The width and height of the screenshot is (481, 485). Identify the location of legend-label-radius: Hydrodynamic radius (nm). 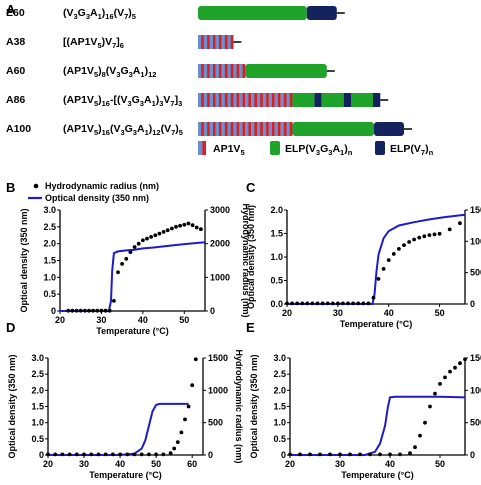
(102, 186).